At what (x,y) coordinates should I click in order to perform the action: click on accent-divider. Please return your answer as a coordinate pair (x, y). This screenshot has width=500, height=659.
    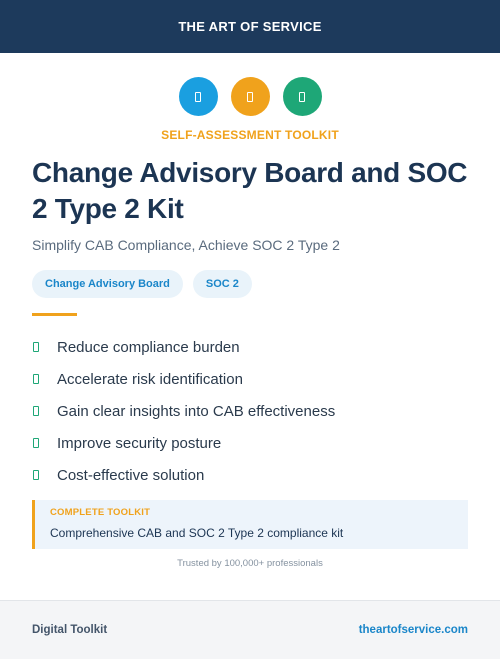
    Looking at the image, I should click on (54, 314).